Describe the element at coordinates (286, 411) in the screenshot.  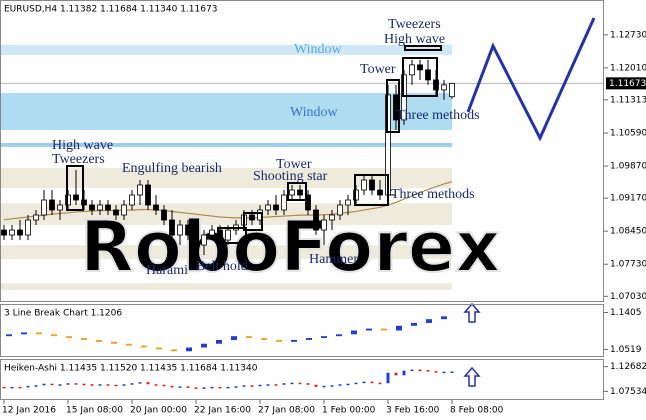
I see `x-tick-label: 27 Jan 08:00` at that location.